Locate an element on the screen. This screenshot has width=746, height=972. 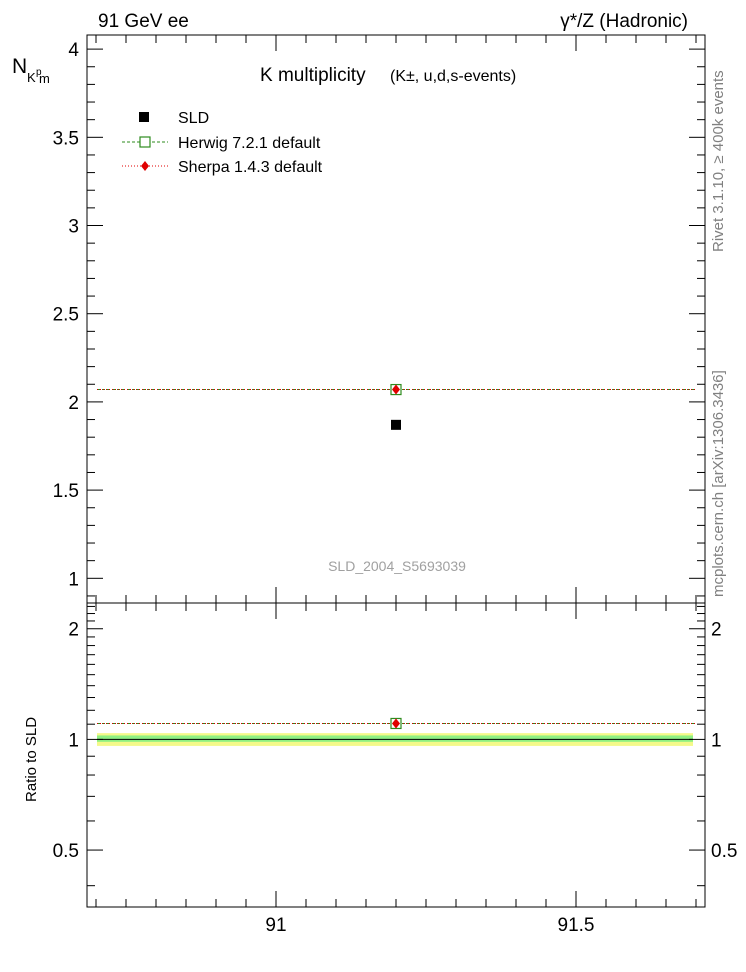
chart-title: K multiplicity is located at coordinates (313, 75).